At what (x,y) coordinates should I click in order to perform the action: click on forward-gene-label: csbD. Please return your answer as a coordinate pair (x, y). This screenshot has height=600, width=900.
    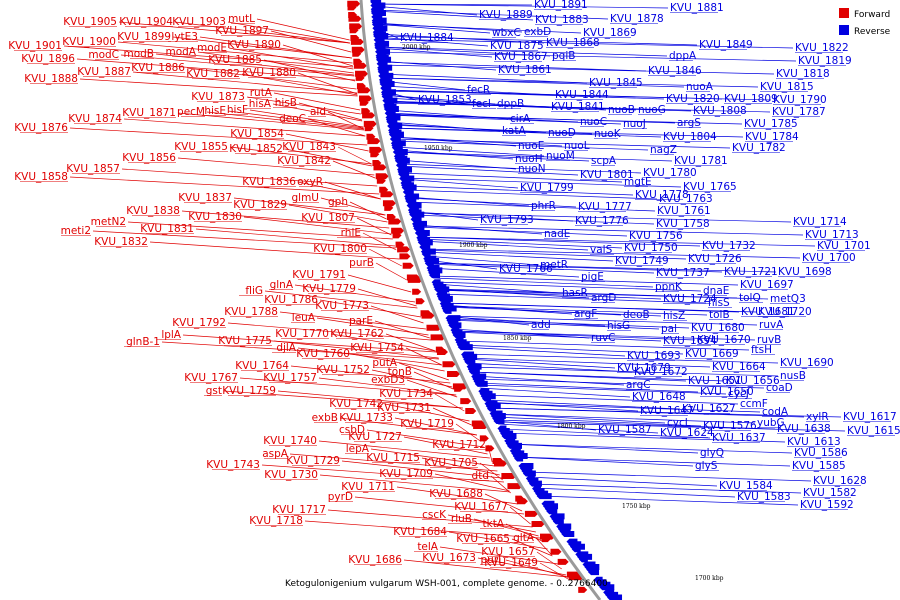
    Looking at the image, I should click on (352, 430).